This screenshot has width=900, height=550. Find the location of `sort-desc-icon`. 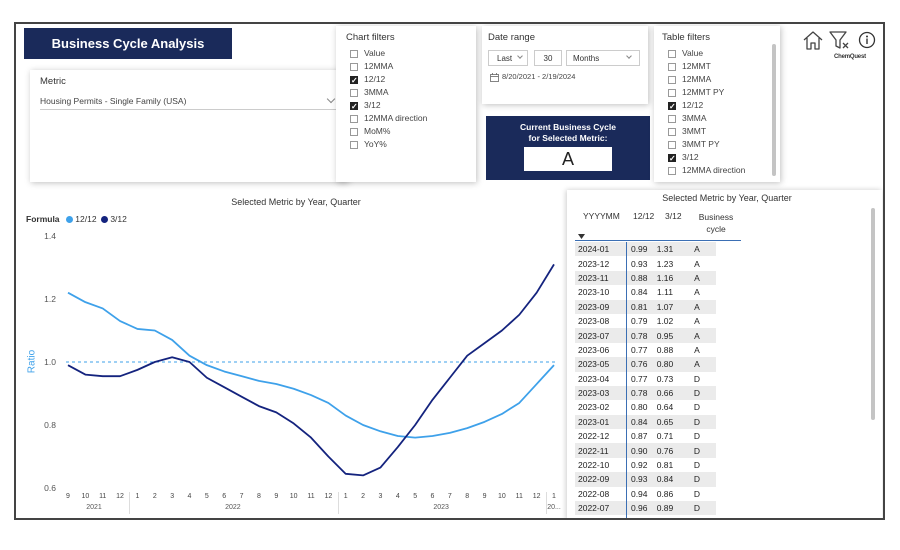

sort-desc-icon is located at coordinates (581, 236).